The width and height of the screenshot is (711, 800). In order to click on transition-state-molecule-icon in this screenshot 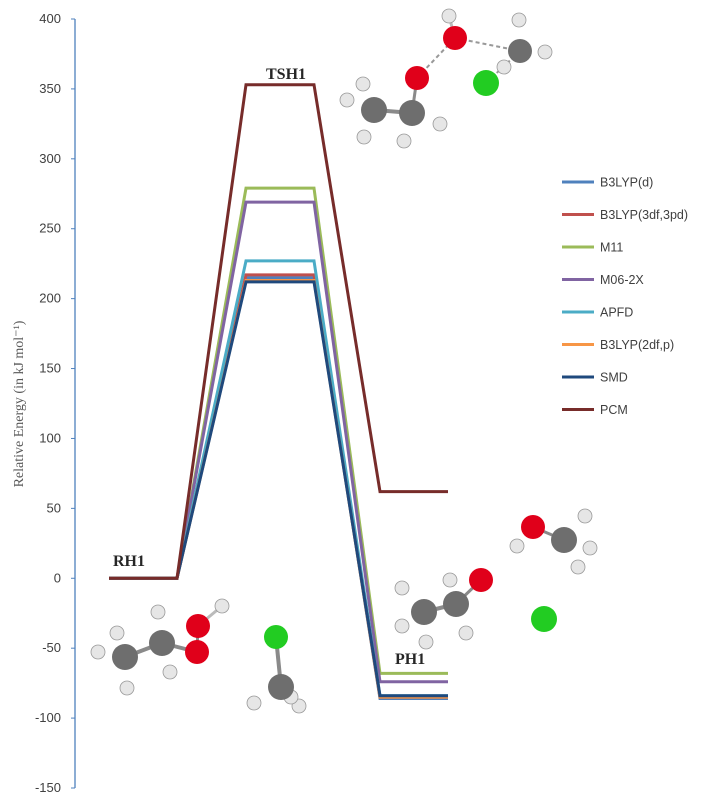, I will do `click(446, 78)`.